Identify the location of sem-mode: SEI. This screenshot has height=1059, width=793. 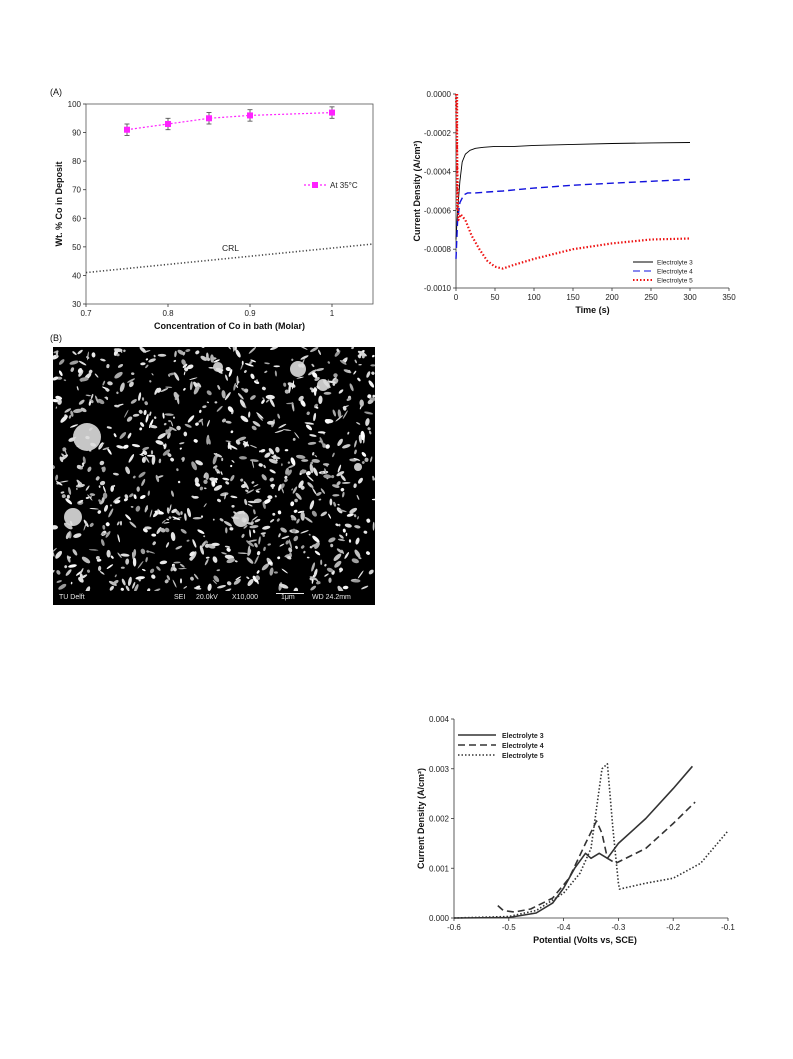
(180, 597).